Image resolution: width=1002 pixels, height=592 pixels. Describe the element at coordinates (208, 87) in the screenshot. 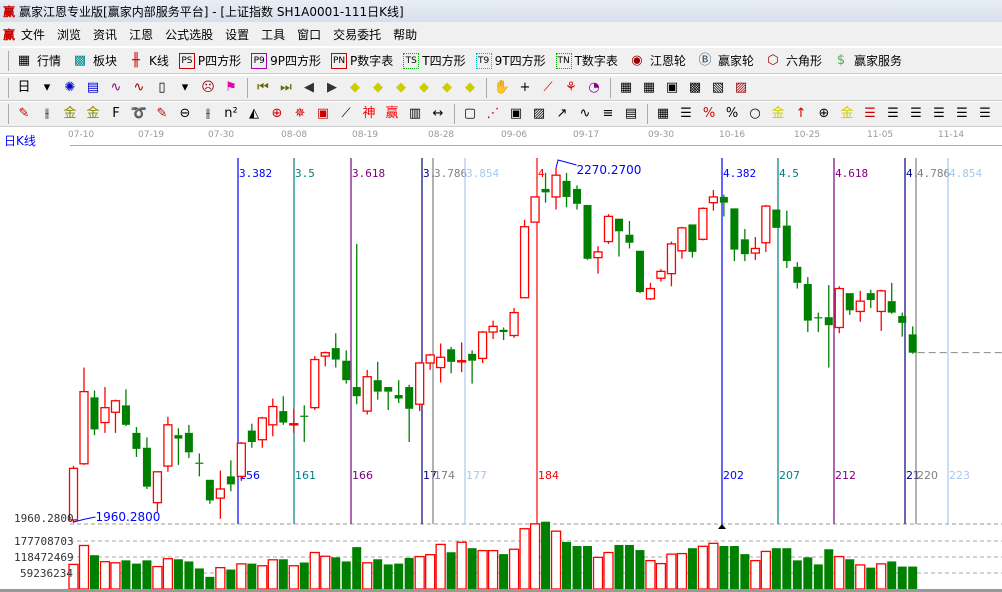

I see `face-icon: ☹` at that location.